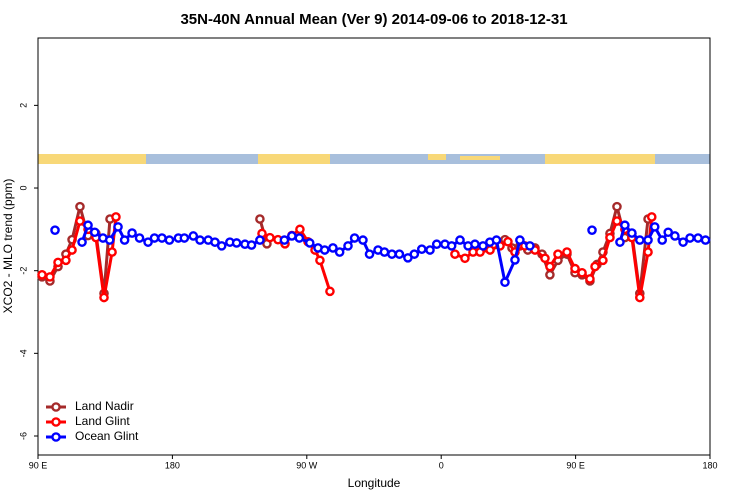  Describe the element at coordinates (104, 406) in the screenshot. I see `legend-label: Land Nadir` at that location.